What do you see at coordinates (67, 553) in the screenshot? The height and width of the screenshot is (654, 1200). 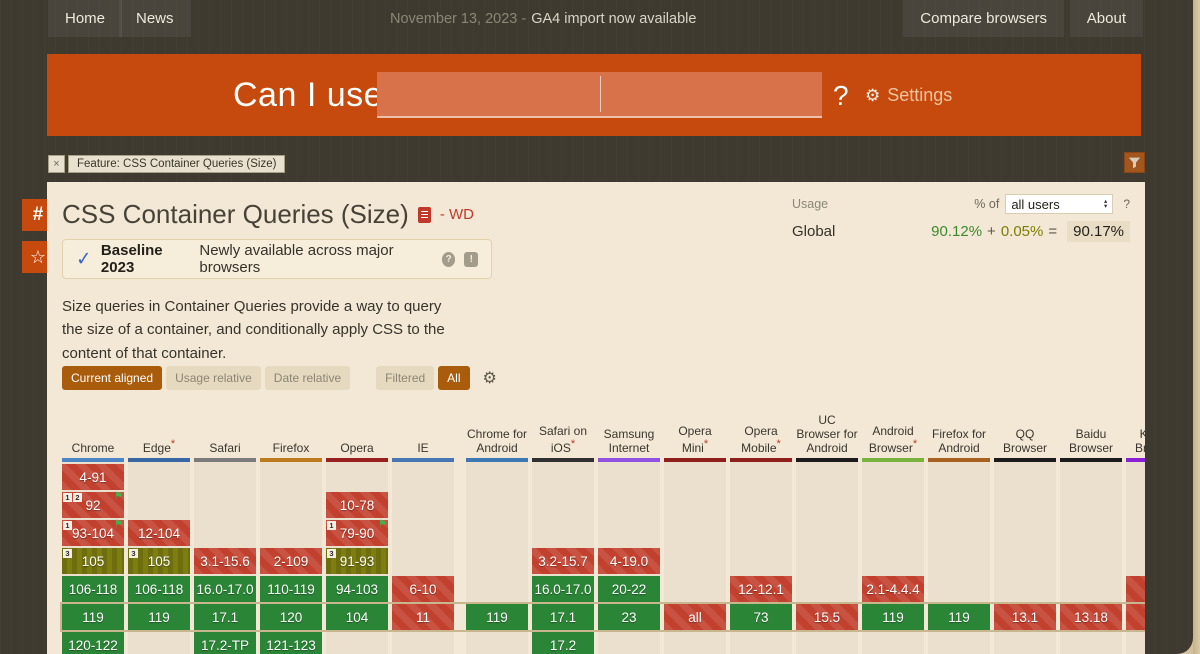 I see `note-badges: 3` at bounding box center [67, 553].